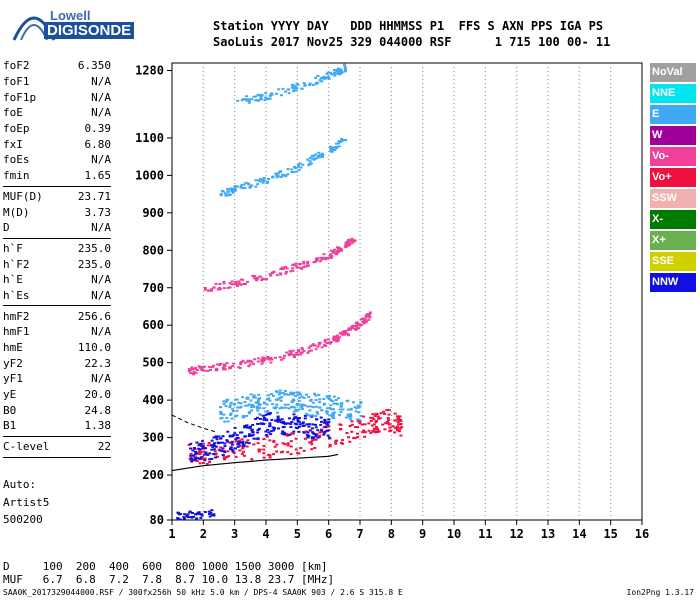  What do you see at coordinates (101, 97) in the screenshot?
I see `param-value: N/A` at bounding box center [101, 97].